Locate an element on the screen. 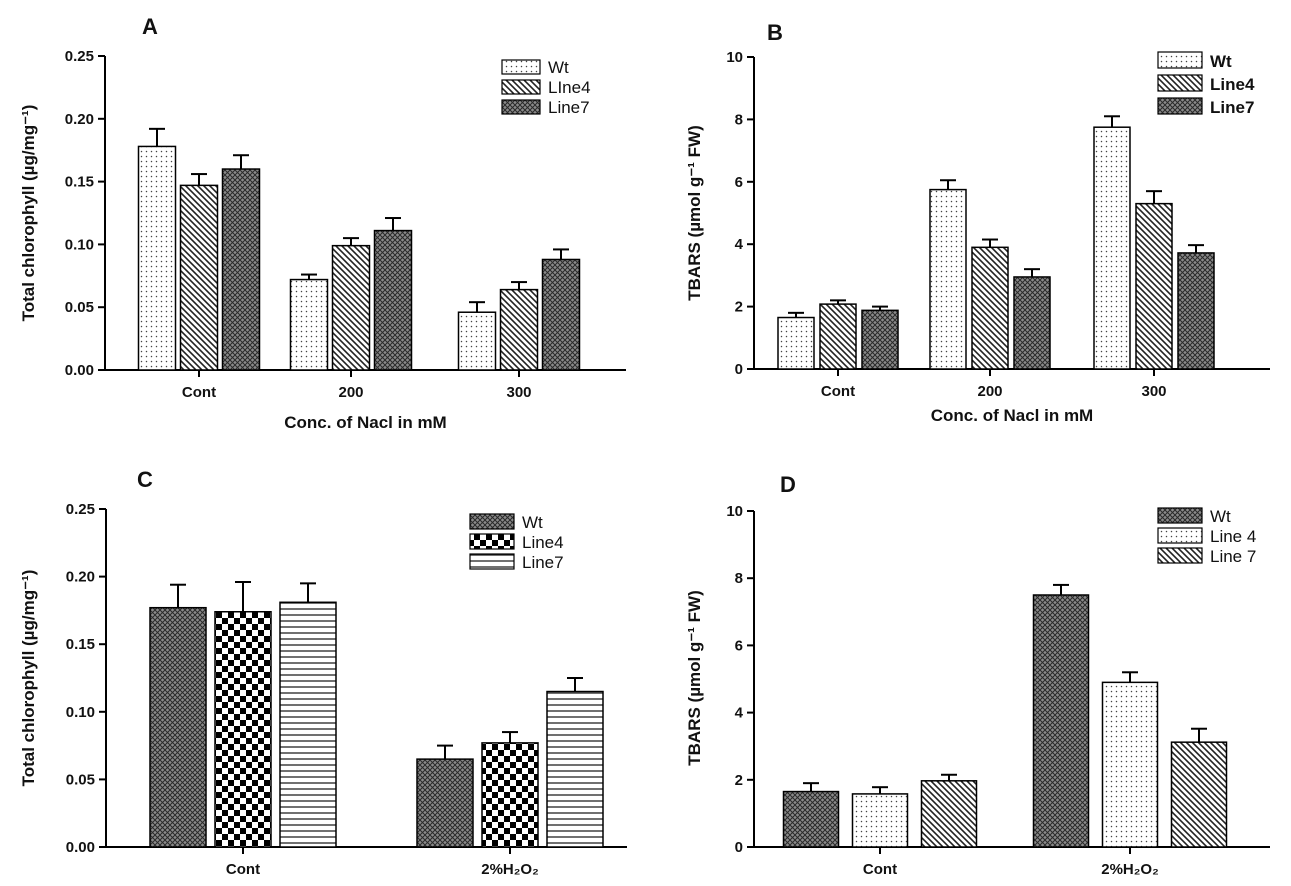 The height and width of the screenshot is (886, 1291). panel-label: C is located at coordinates (145, 479).